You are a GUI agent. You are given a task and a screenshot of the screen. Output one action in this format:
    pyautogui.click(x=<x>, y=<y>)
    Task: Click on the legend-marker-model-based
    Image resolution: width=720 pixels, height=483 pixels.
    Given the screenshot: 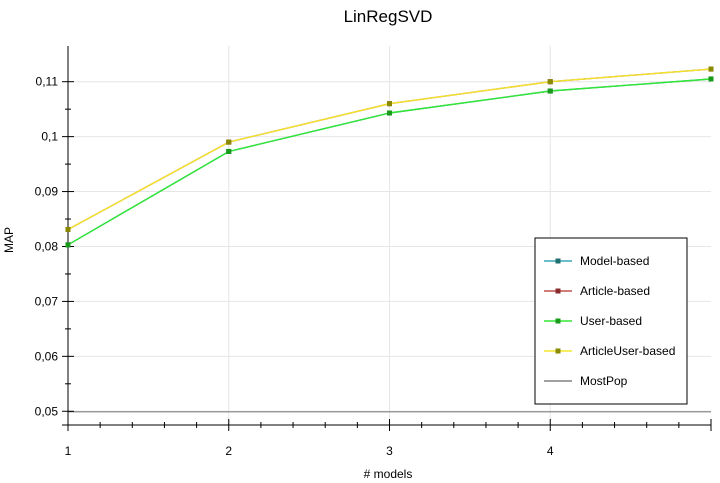 What is the action you would take?
    pyautogui.click(x=558, y=261)
    